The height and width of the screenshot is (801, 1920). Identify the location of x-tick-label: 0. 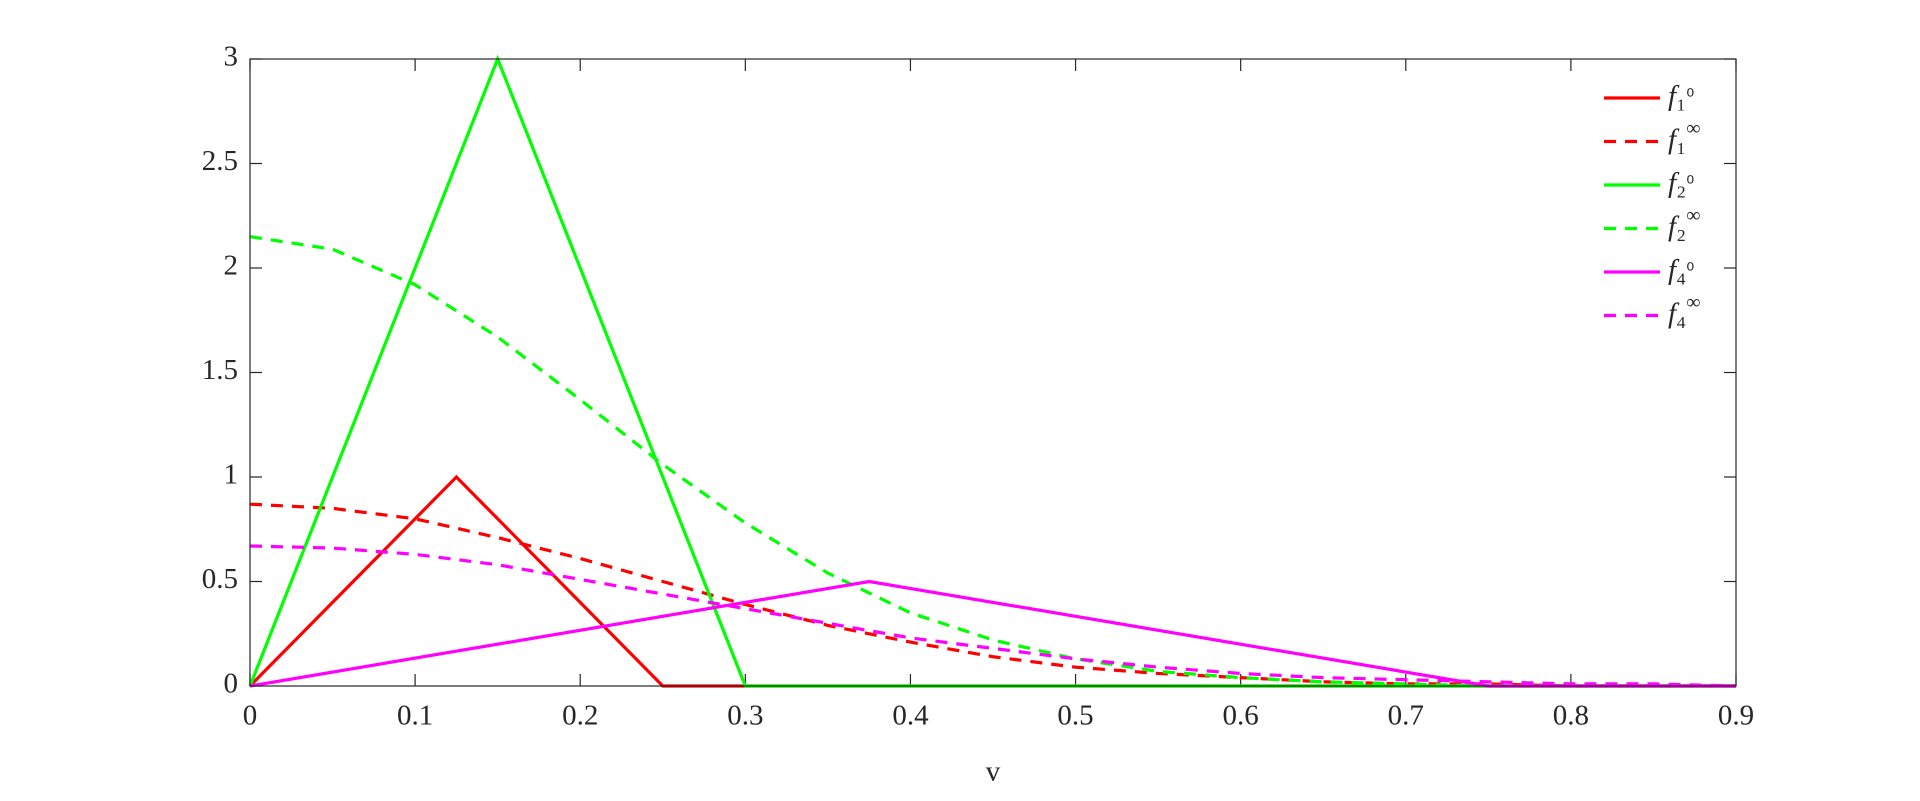
(250, 716).